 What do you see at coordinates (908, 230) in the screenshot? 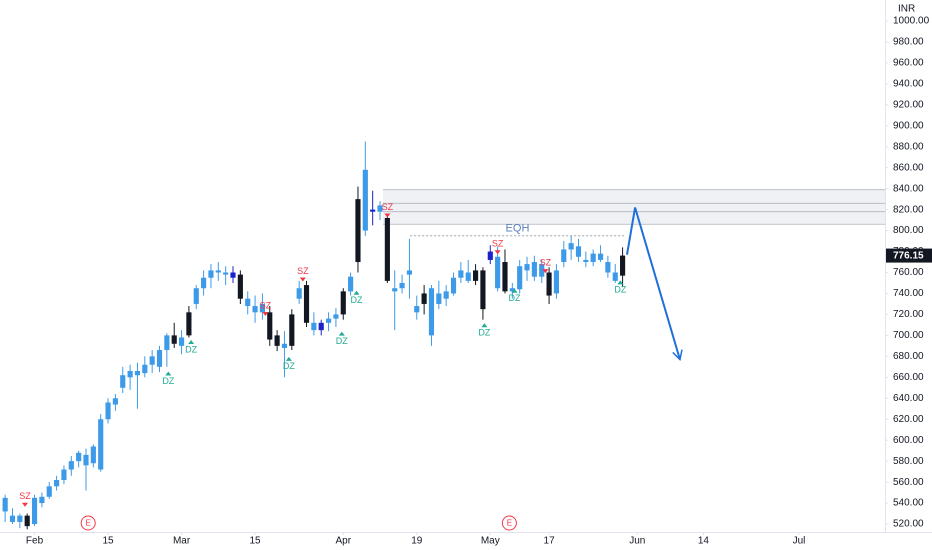
I see `y-tick-label: 800.00` at bounding box center [908, 230].